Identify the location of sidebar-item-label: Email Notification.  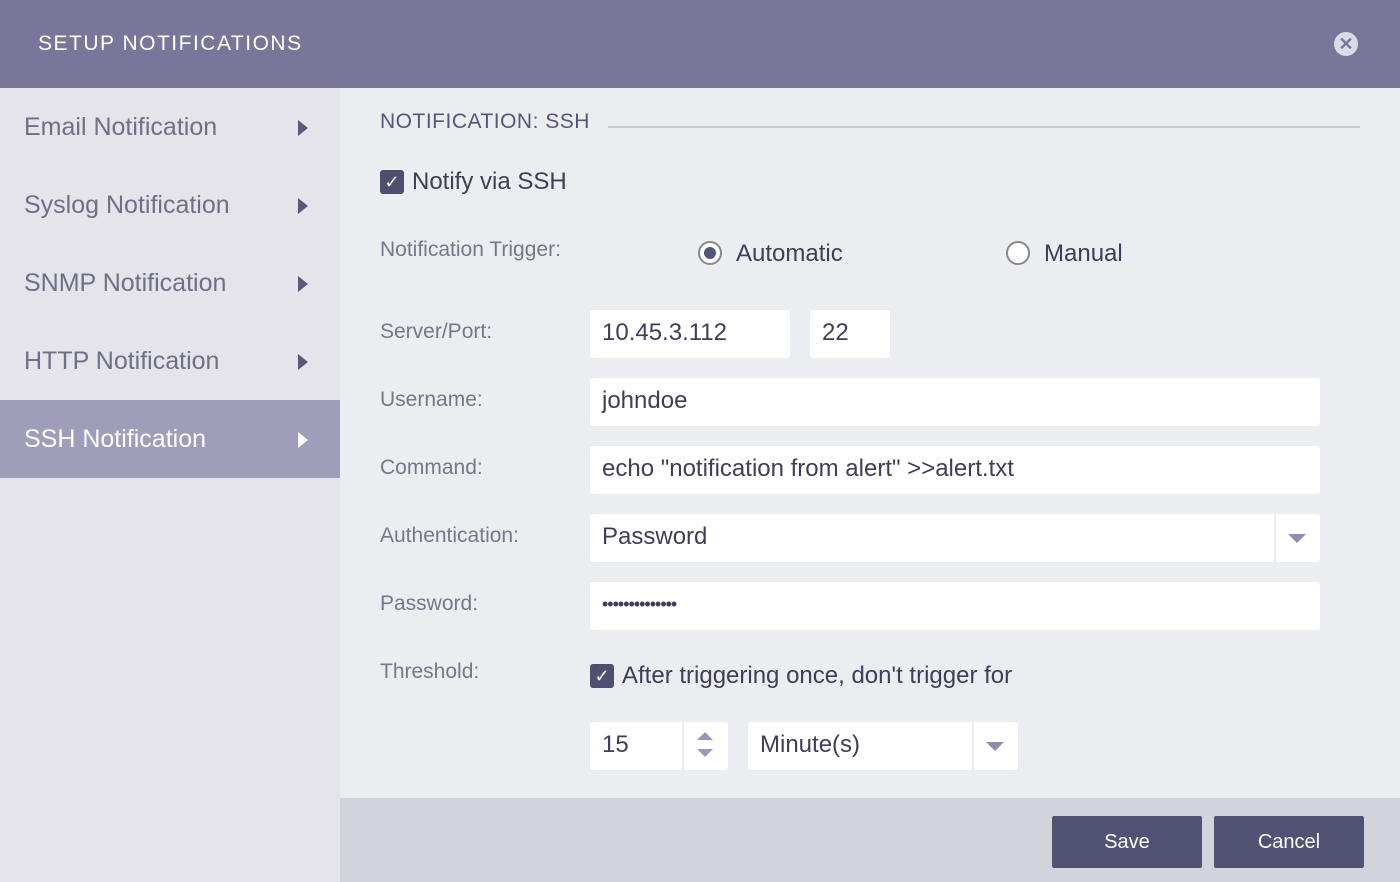
(121, 126).